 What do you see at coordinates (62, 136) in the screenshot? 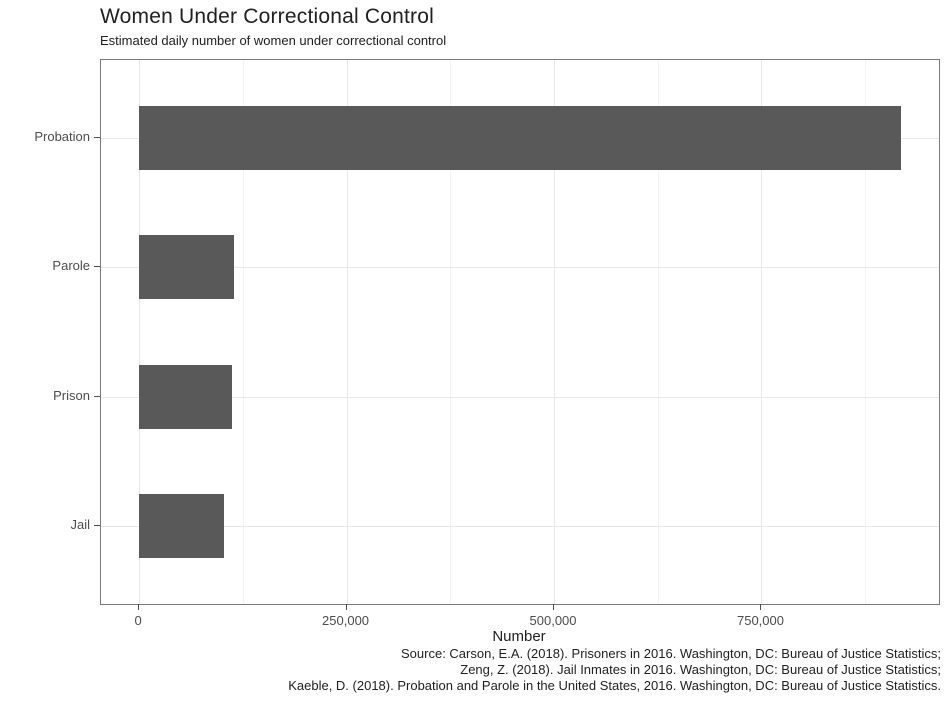
I see `y-tick-label-probation: Probation` at bounding box center [62, 136].